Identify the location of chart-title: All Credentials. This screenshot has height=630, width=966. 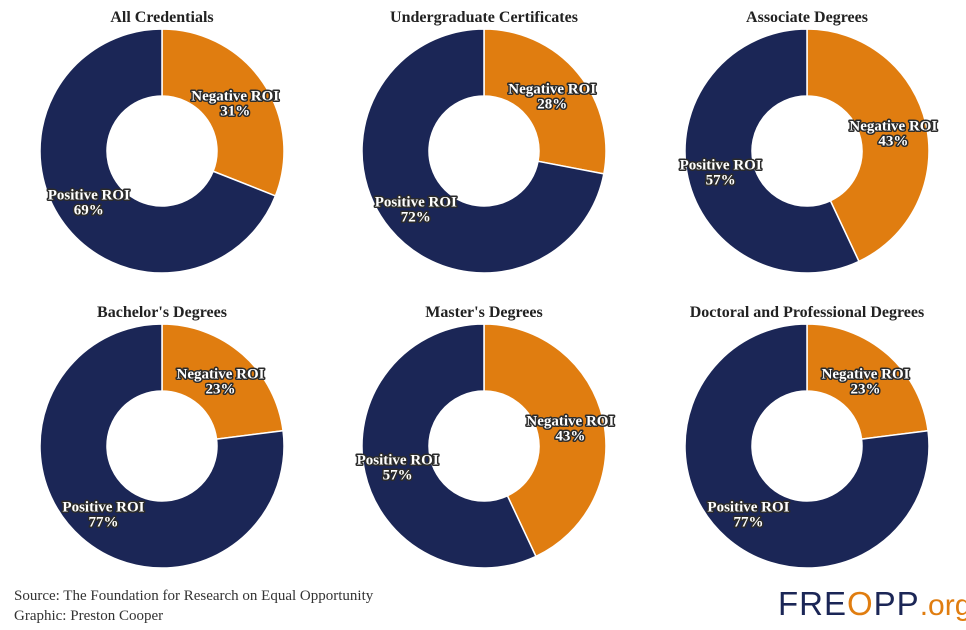
(161, 17).